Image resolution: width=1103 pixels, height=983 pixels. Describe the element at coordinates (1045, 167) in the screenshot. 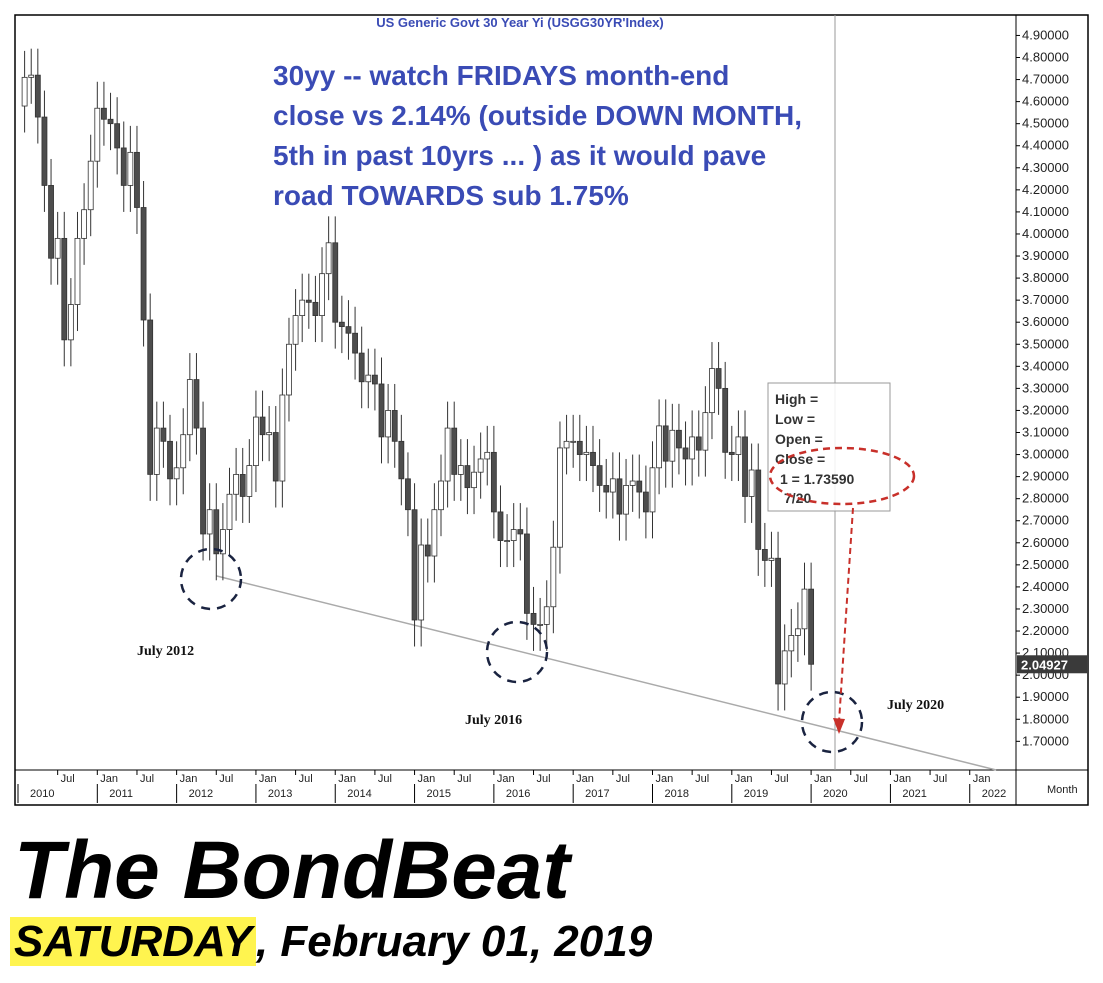

I see `y-tick-label: 4.30000` at that location.